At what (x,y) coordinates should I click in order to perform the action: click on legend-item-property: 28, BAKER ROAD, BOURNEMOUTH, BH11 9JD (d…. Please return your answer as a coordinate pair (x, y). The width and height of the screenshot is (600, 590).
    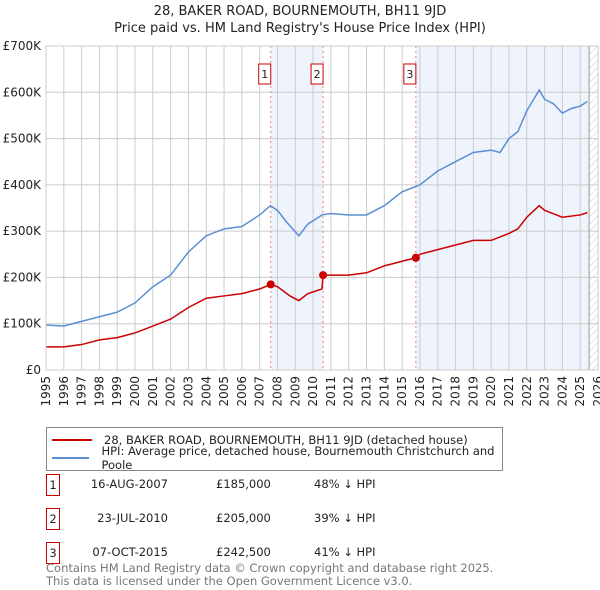
    Looking at the image, I should click on (260, 440).